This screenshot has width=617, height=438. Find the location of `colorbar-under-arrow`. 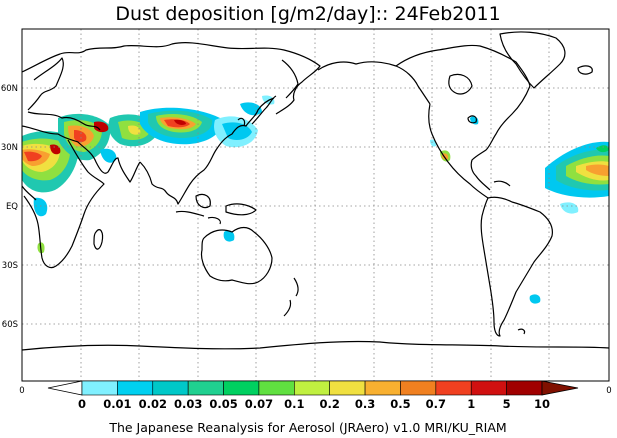

colorbar-under-arrow is located at coordinates (65, 388).